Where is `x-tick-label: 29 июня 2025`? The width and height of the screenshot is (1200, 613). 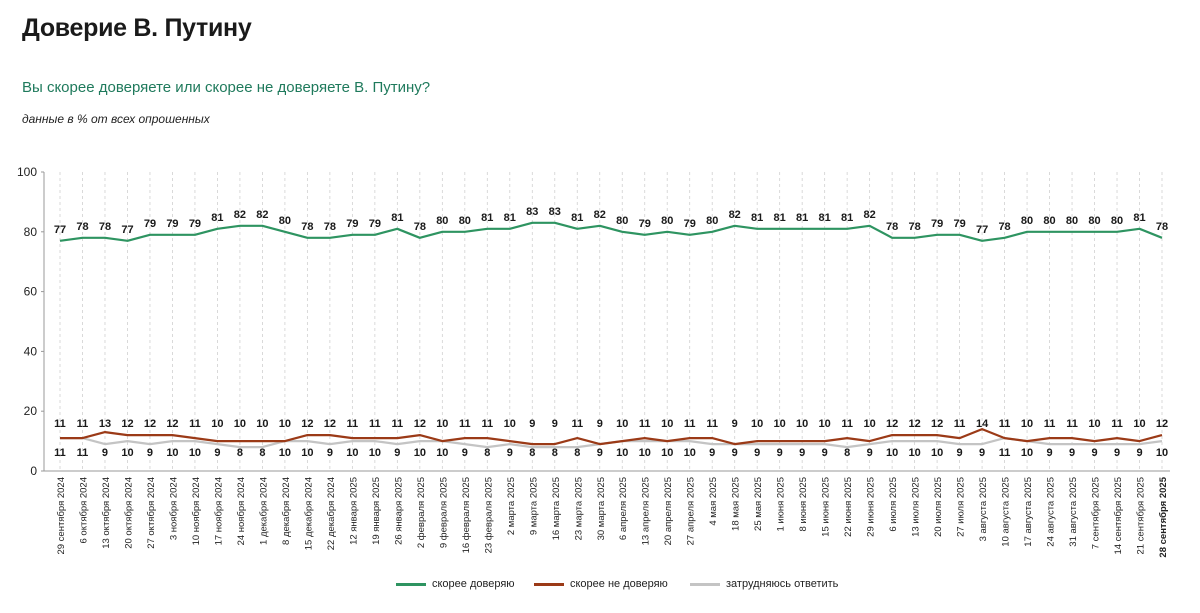 x-tick-label: 29 июня 2025 is located at coordinates (871, 507).